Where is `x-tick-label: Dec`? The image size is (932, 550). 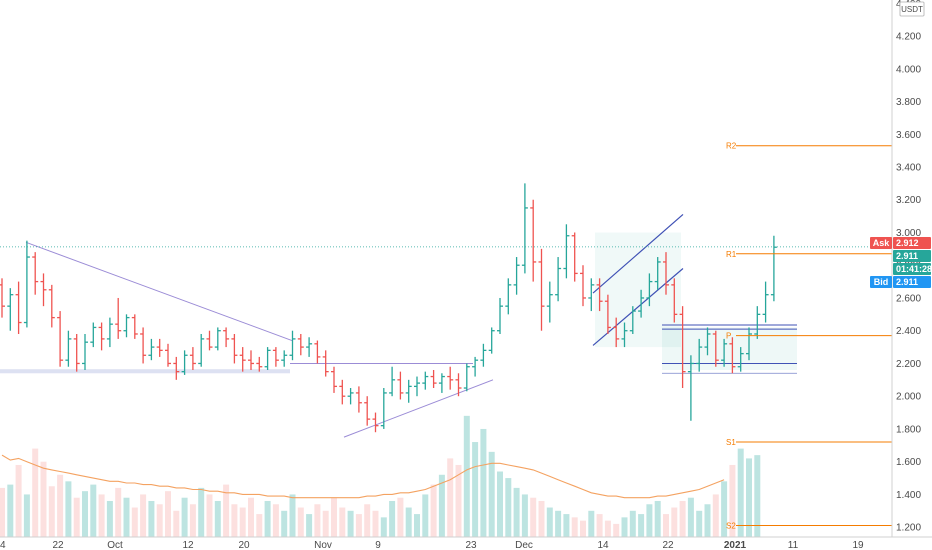
x-tick-label: Dec is located at coordinates (524, 545).